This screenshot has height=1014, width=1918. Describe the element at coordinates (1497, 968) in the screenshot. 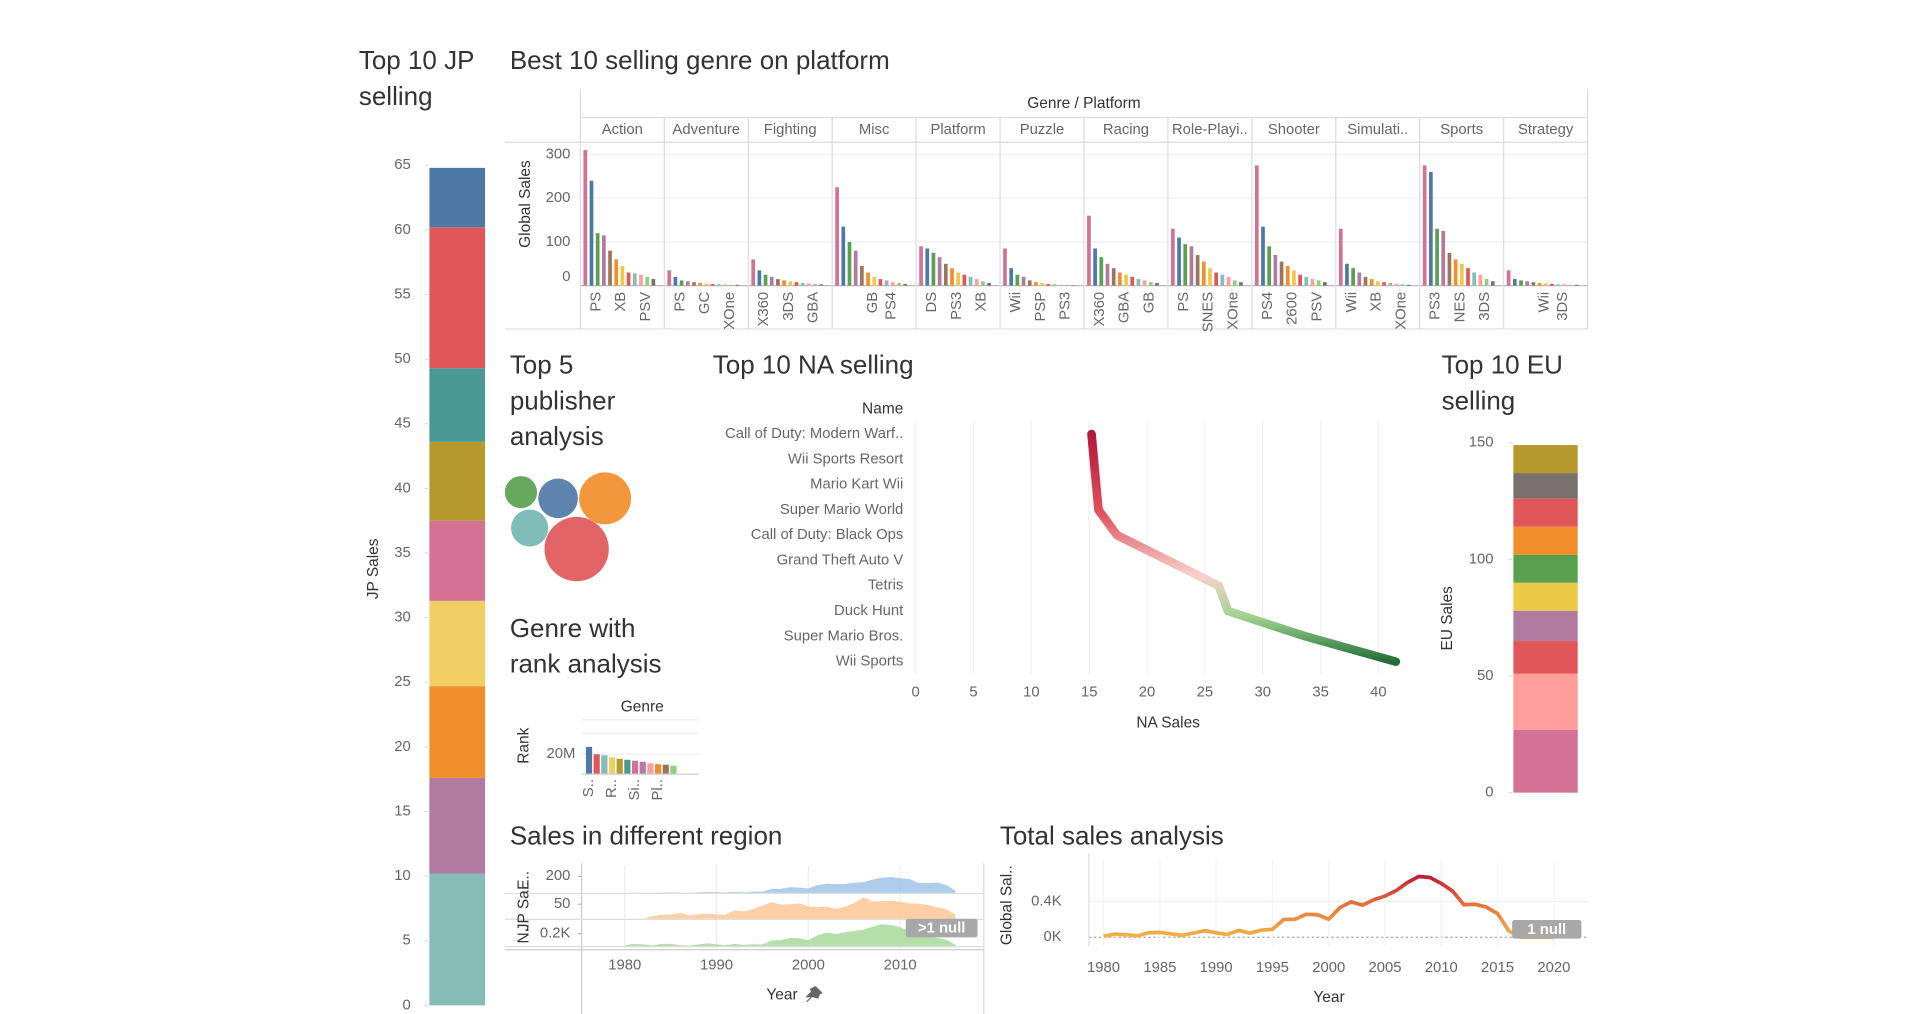

I see `x-tick-label: 2015` at that location.